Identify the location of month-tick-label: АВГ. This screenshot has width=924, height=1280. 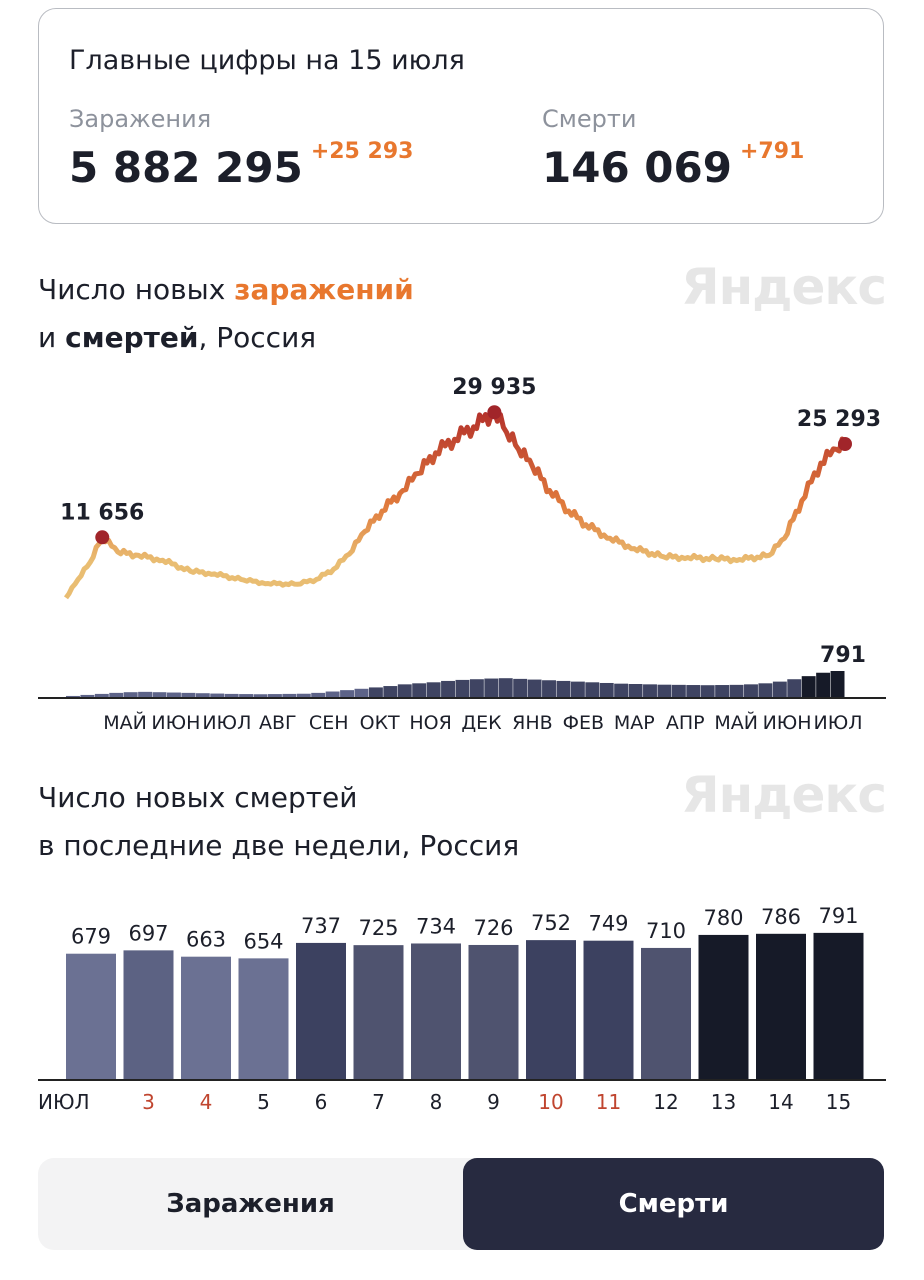
(278, 723).